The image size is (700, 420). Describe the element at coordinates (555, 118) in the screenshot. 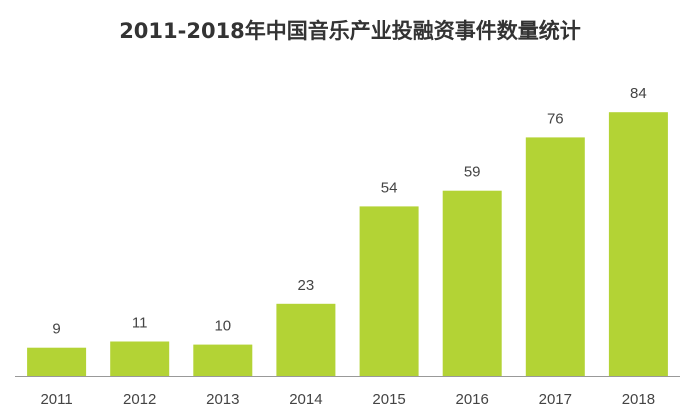

I see `value-label-2017: 76` at that location.